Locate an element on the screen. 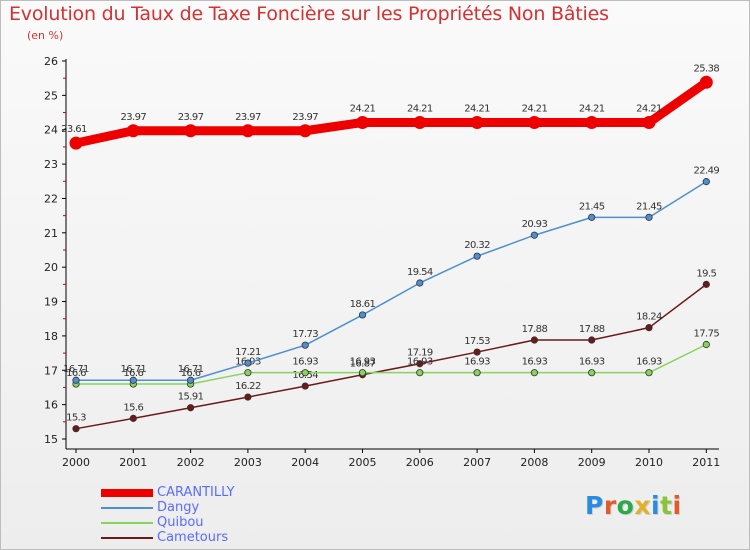 This screenshot has height=550, width=750. x-tick-label: 2007 is located at coordinates (477, 462).